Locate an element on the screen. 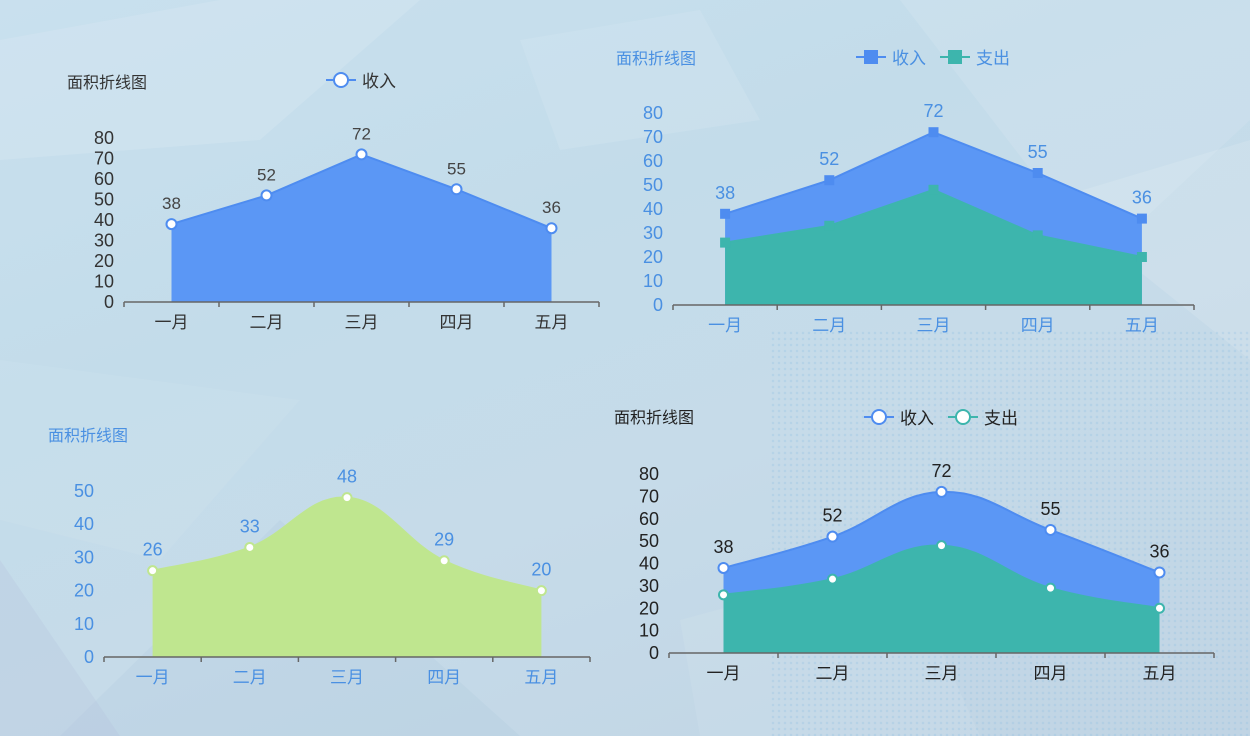 The width and height of the screenshot is (1250, 736). y-tick-label: 80 is located at coordinates (104, 138).